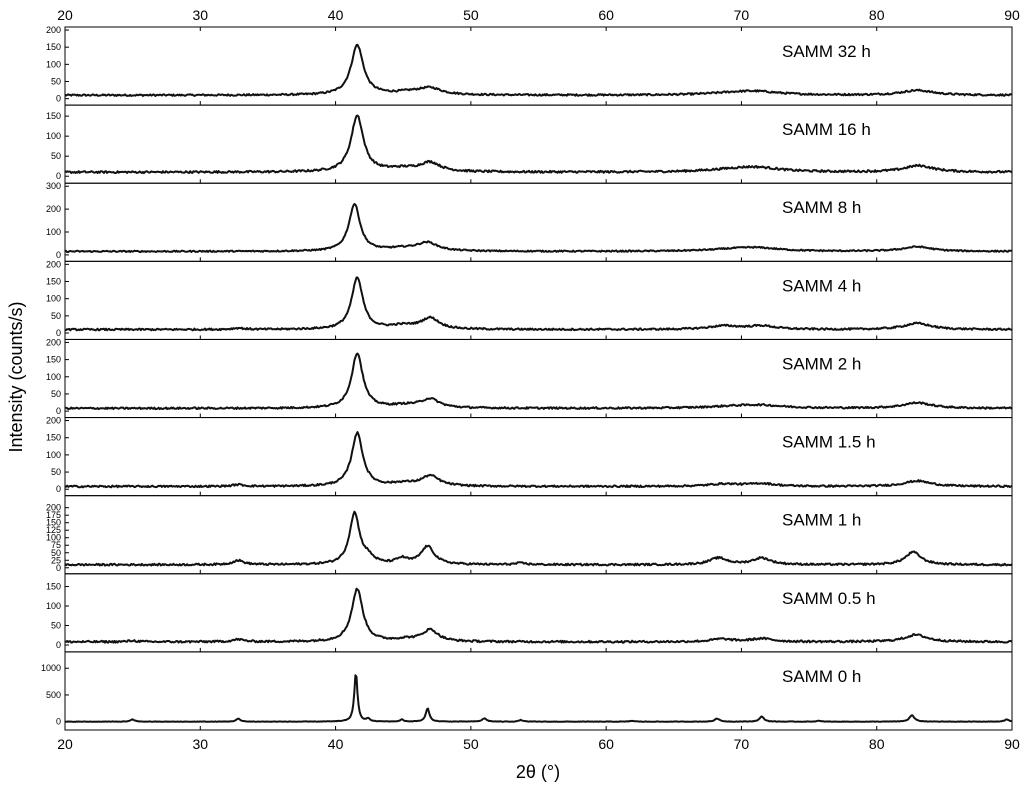 This screenshot has width=1024, height=789. I want to click on y-axis-title: Intensity (counts/s), so click(16, 376).